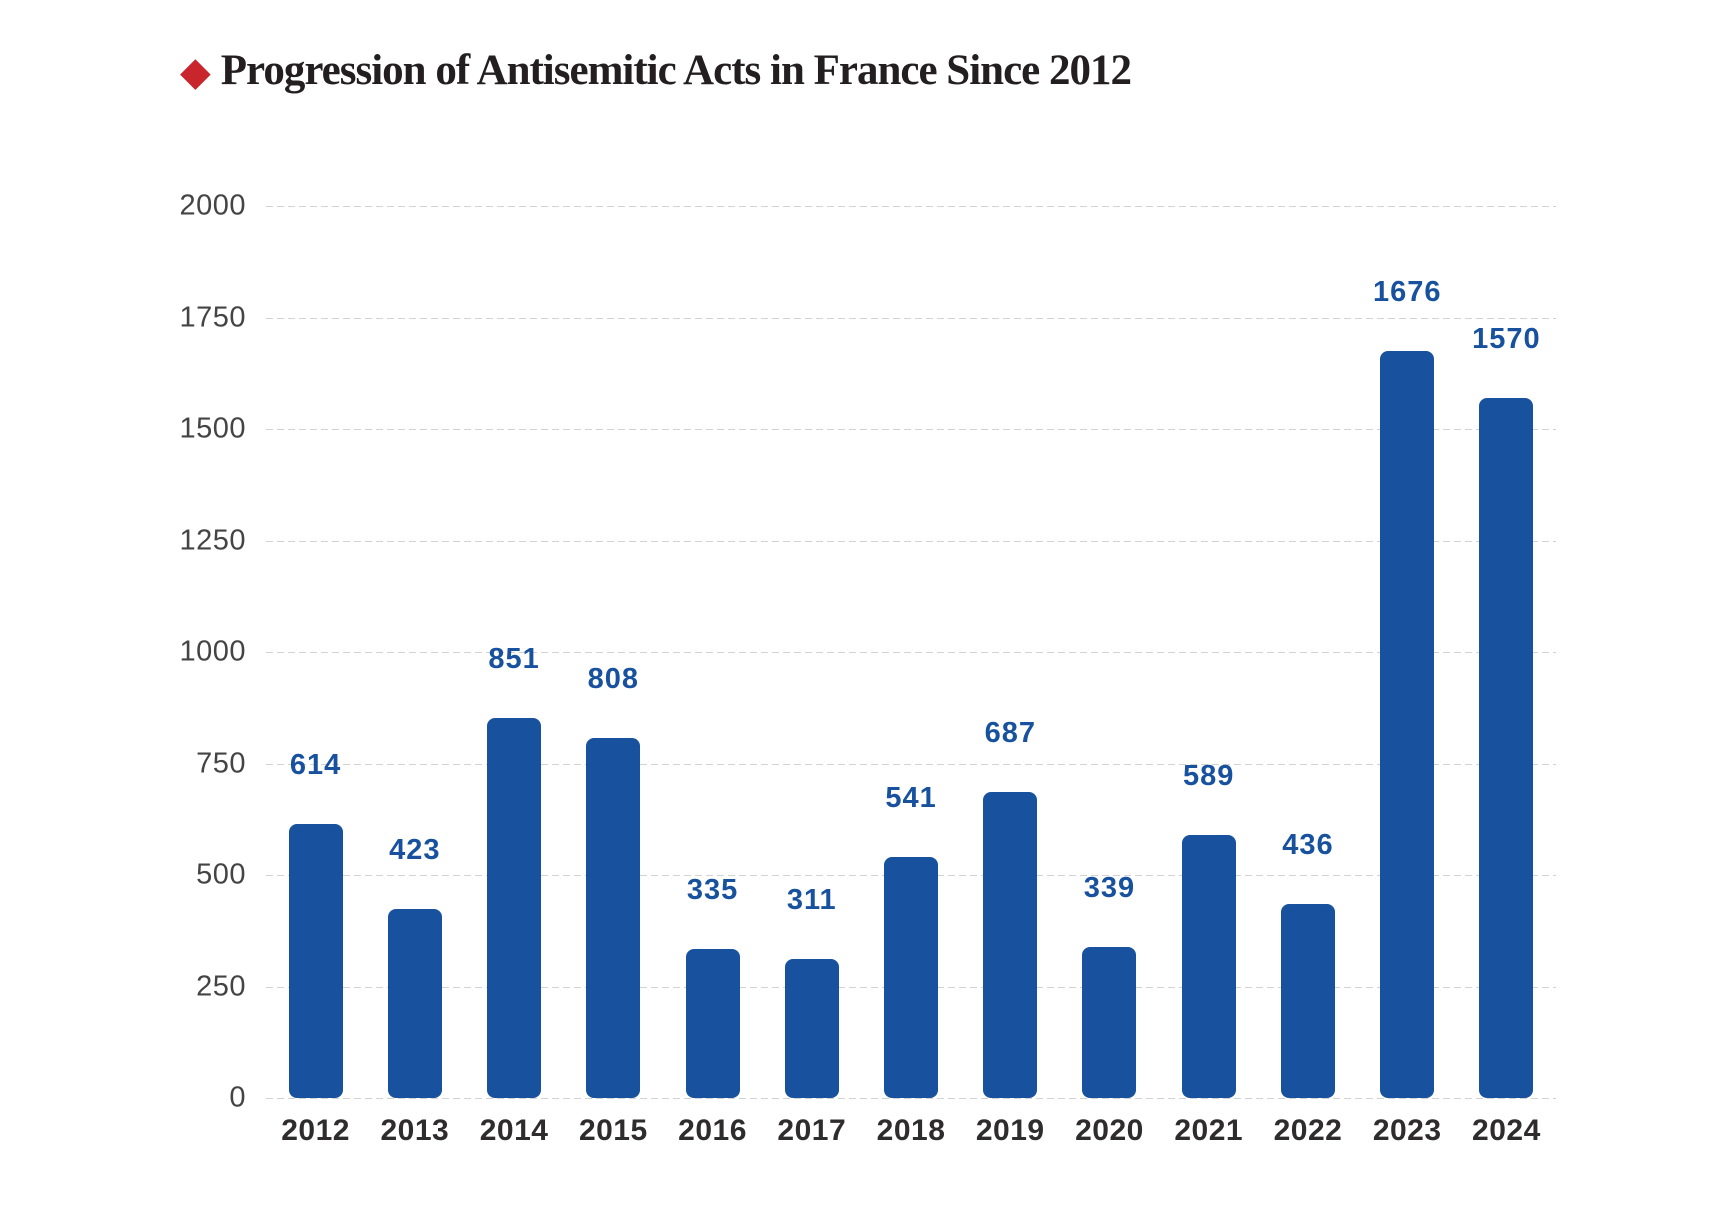 The width and height of the screenshot is (1732, 1208). Describe the element at coordinates (315, 765) in the screenshot. I see `bar-value-label: 614` at that location.